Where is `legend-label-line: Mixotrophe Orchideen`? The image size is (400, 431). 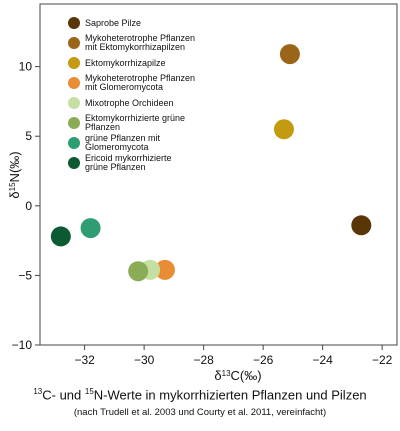 legend-label-line: Mixotrophe Orchideen is located at coordinates (129, 103).